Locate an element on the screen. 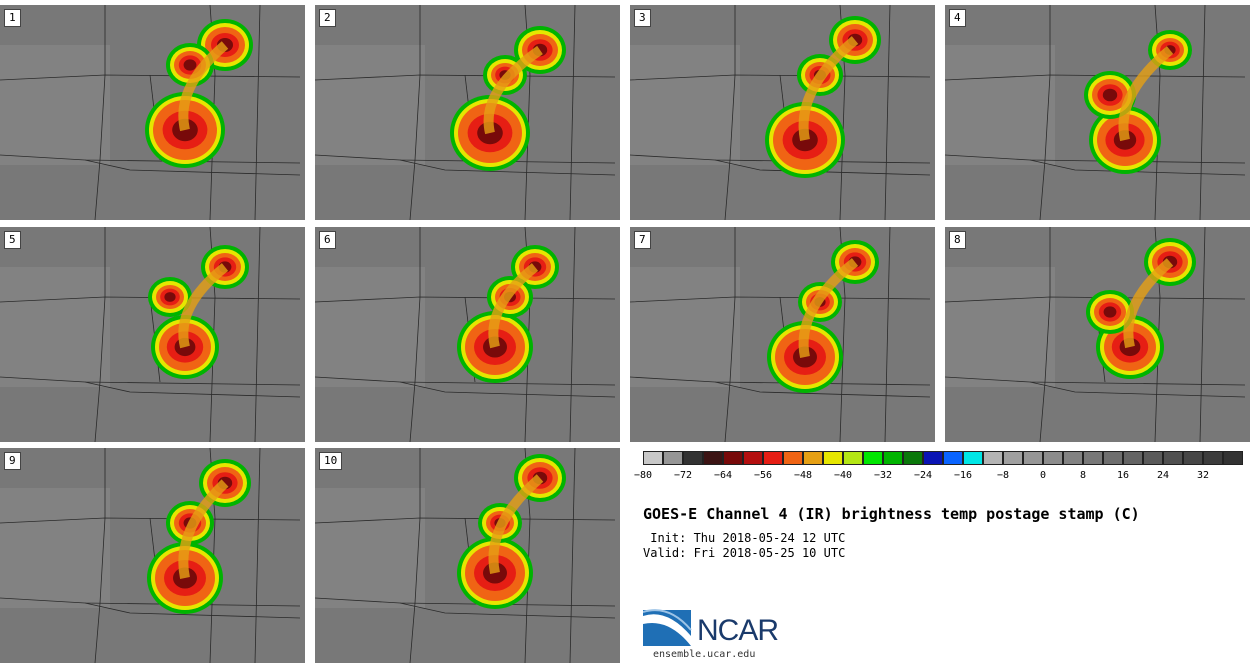 This screenshot has height=663, width=1260. color-scale-tick-label: 8 is located at coordinates (1083, 475).